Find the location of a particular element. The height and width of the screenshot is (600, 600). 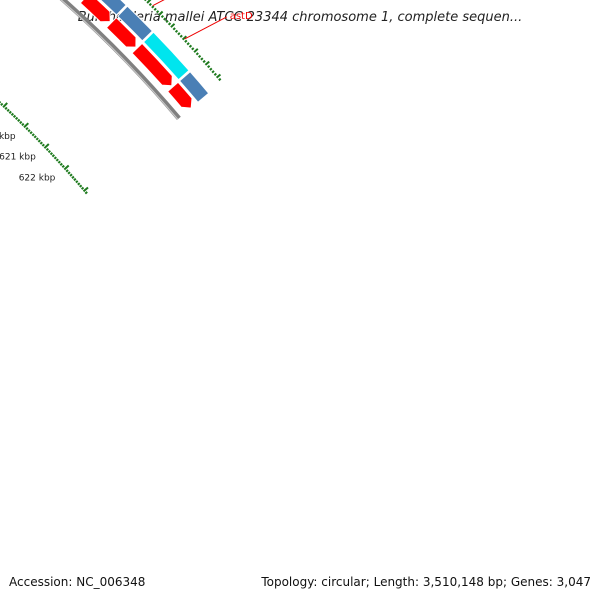

gene-block is located at coordinates (194, 87).